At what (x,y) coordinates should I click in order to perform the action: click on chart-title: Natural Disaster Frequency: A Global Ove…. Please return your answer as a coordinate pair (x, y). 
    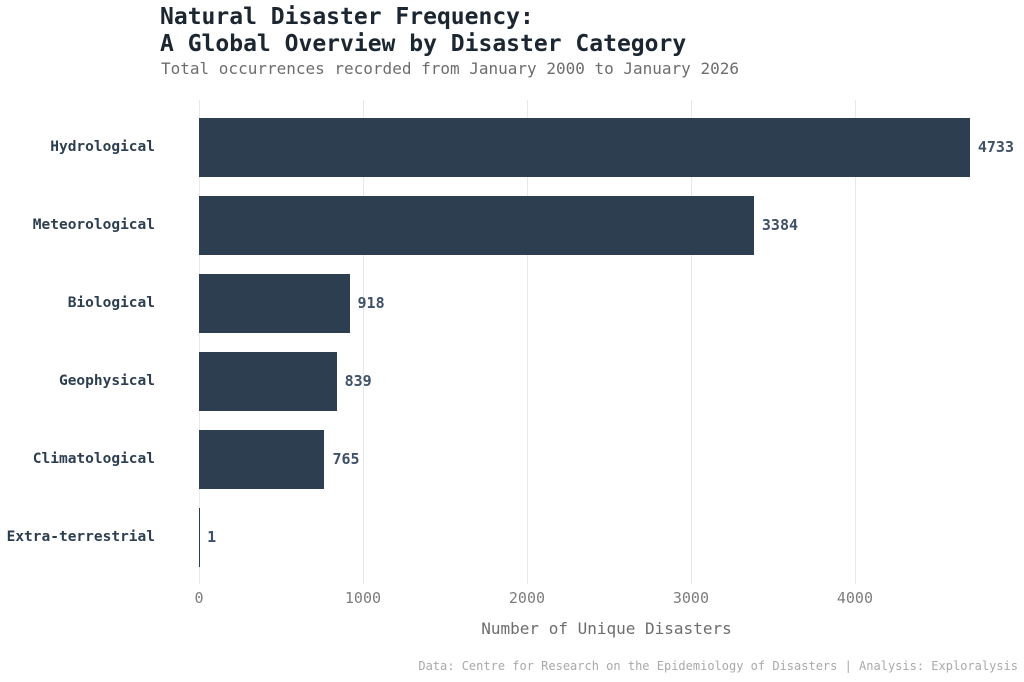
    Looking at the image, I should click on (423, 30).